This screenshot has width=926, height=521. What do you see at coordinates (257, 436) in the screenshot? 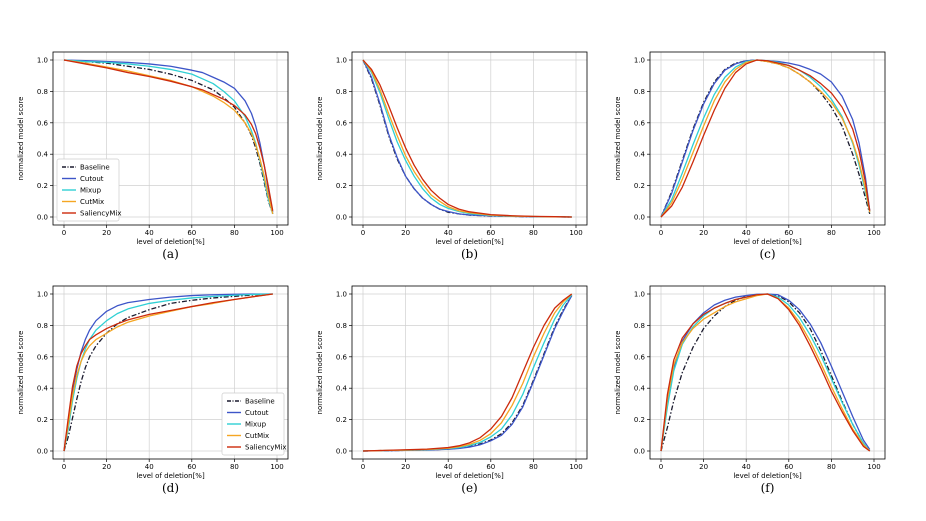
I see `legend-label: CutMix` at bounding box center [257, 436].